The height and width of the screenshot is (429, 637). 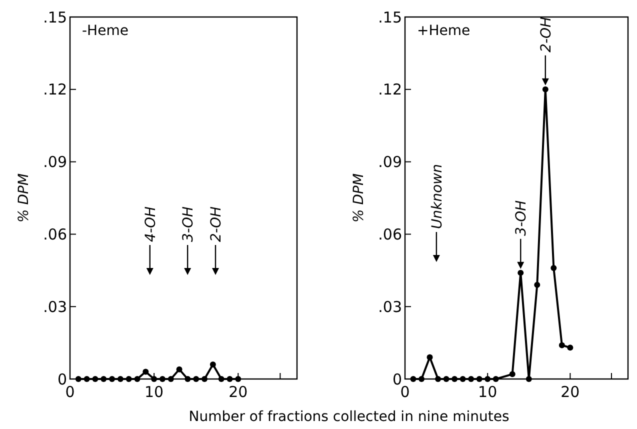 What do you see at coordinates (150, 224) in the screenshot?
I see `annotation: 4-OH` at bounding box center [150, 224].